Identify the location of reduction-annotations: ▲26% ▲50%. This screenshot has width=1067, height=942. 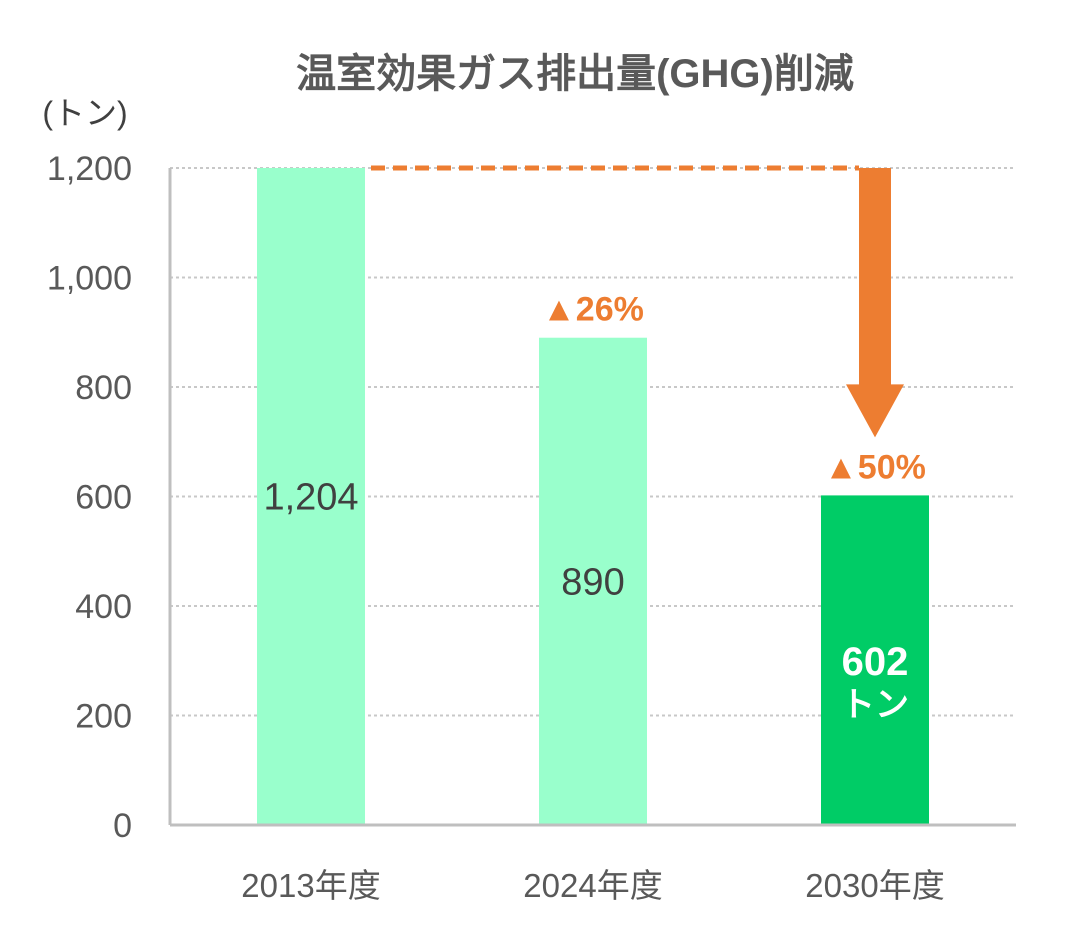
(734, 389).